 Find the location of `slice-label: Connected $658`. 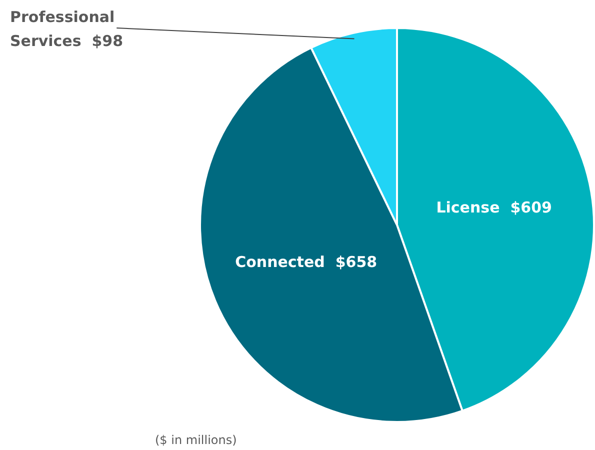

slice-label: Connected $658 is located at coordinates (306, 261).